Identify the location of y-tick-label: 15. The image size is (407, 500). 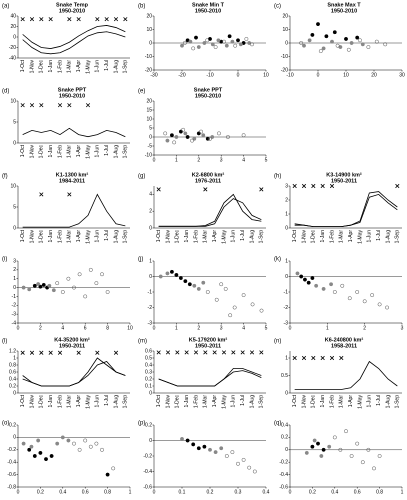
(149, 110).